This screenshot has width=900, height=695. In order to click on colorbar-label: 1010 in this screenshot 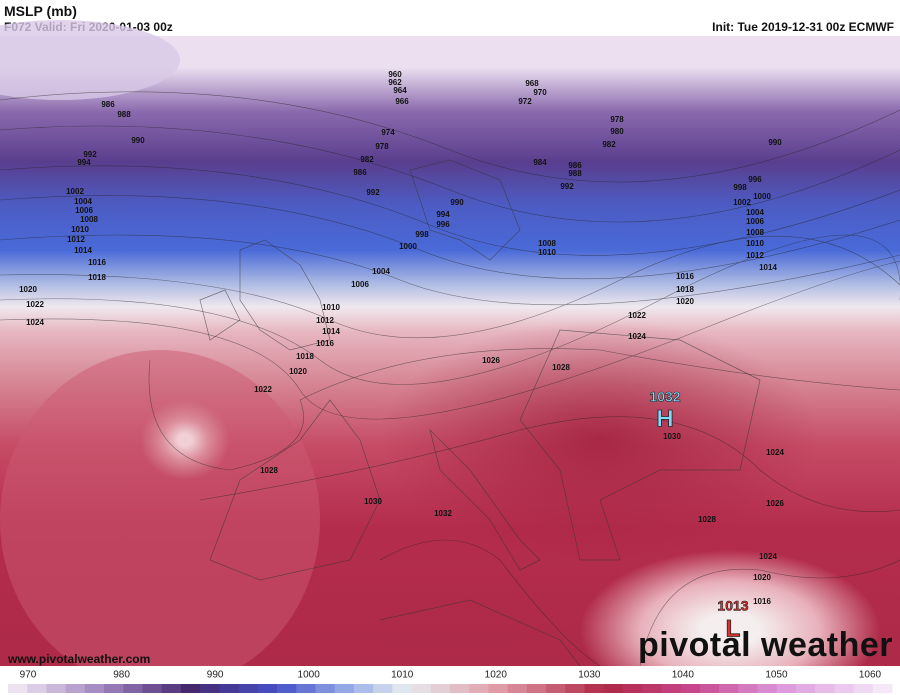, I will do `click(402, 675)`.